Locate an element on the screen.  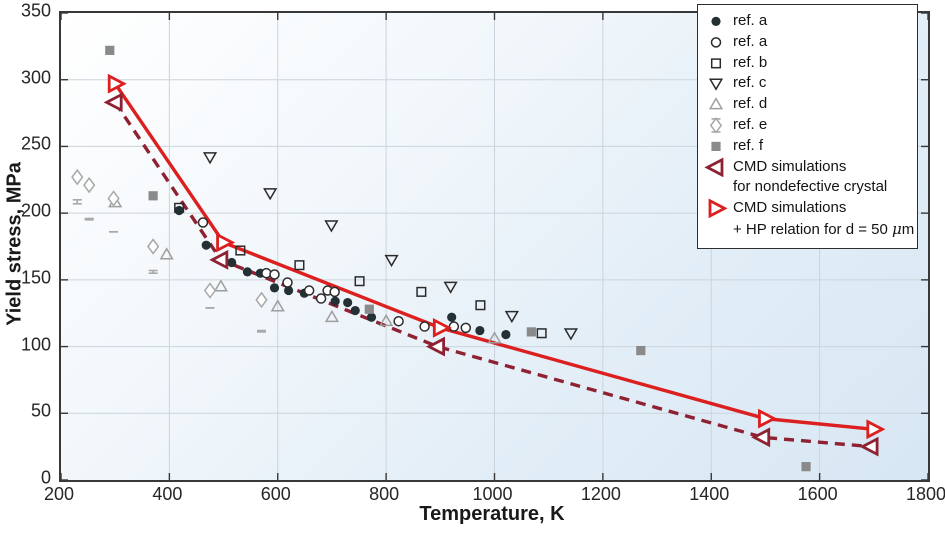
legend-label: ref. e is located at coordinates (750, 124).